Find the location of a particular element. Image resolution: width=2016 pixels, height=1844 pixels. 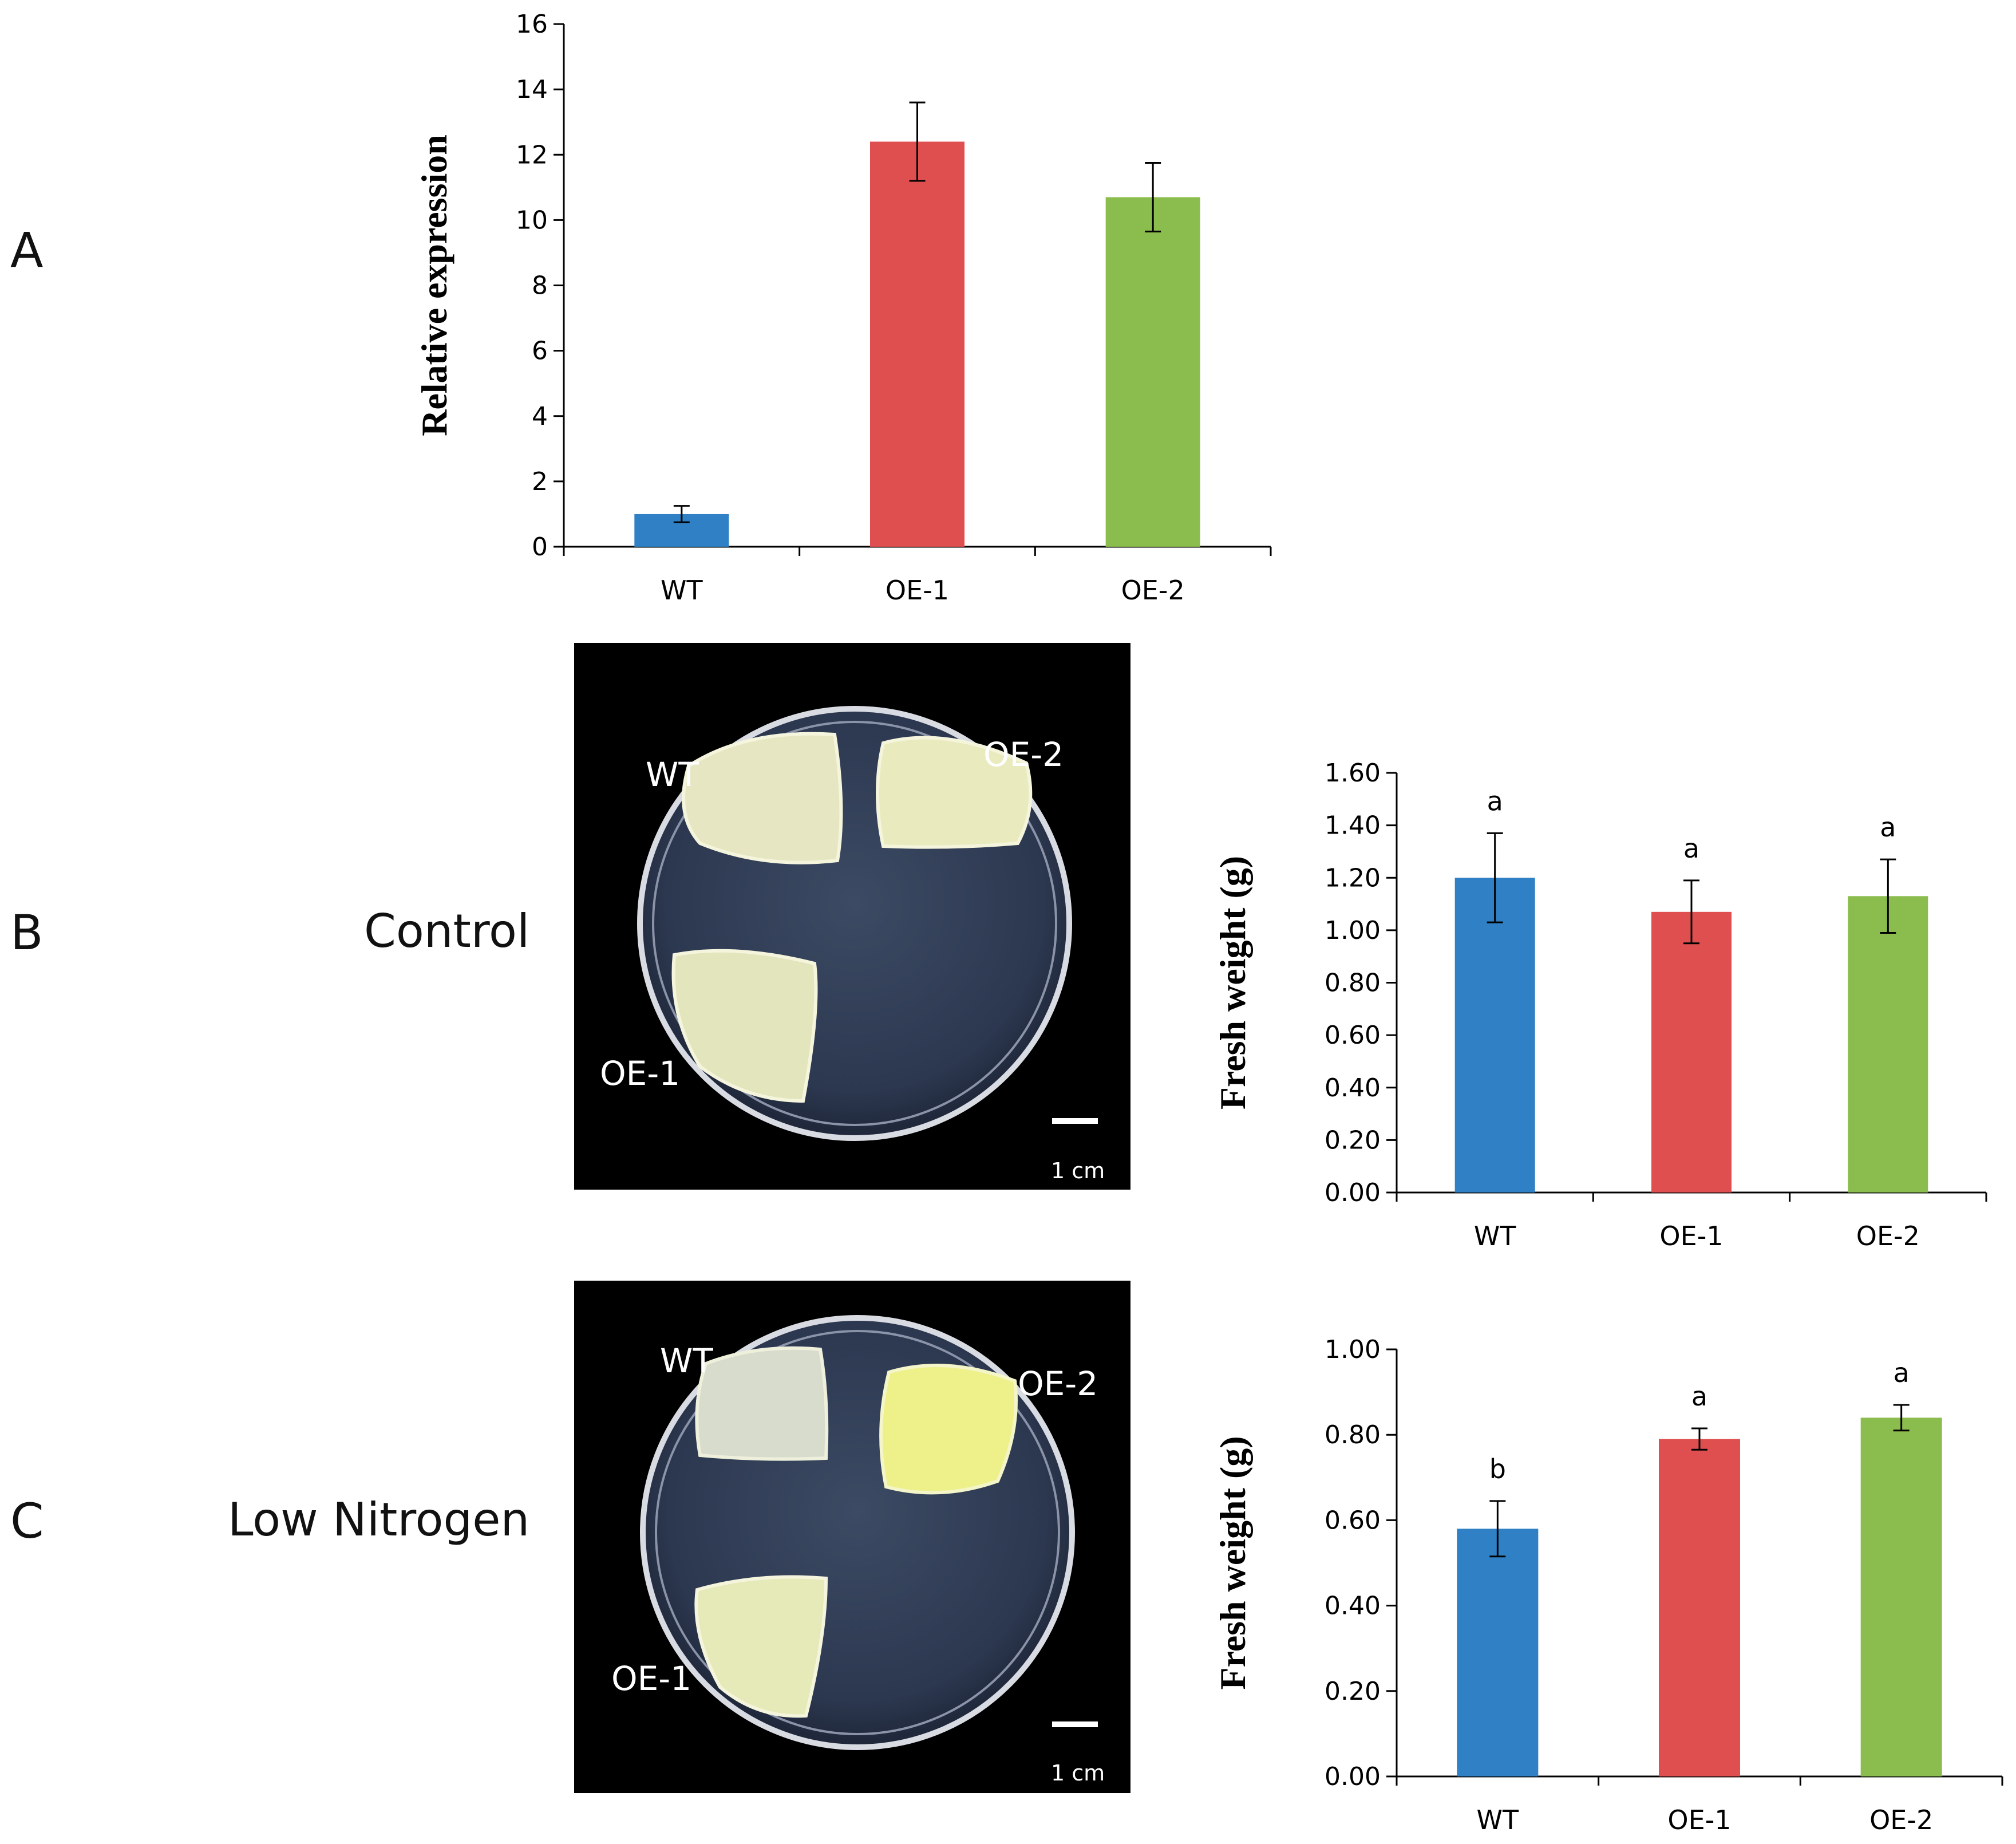

control-plate-photo: WT OE-2 OE-1 1 cm is located at coordinates (852, 917).